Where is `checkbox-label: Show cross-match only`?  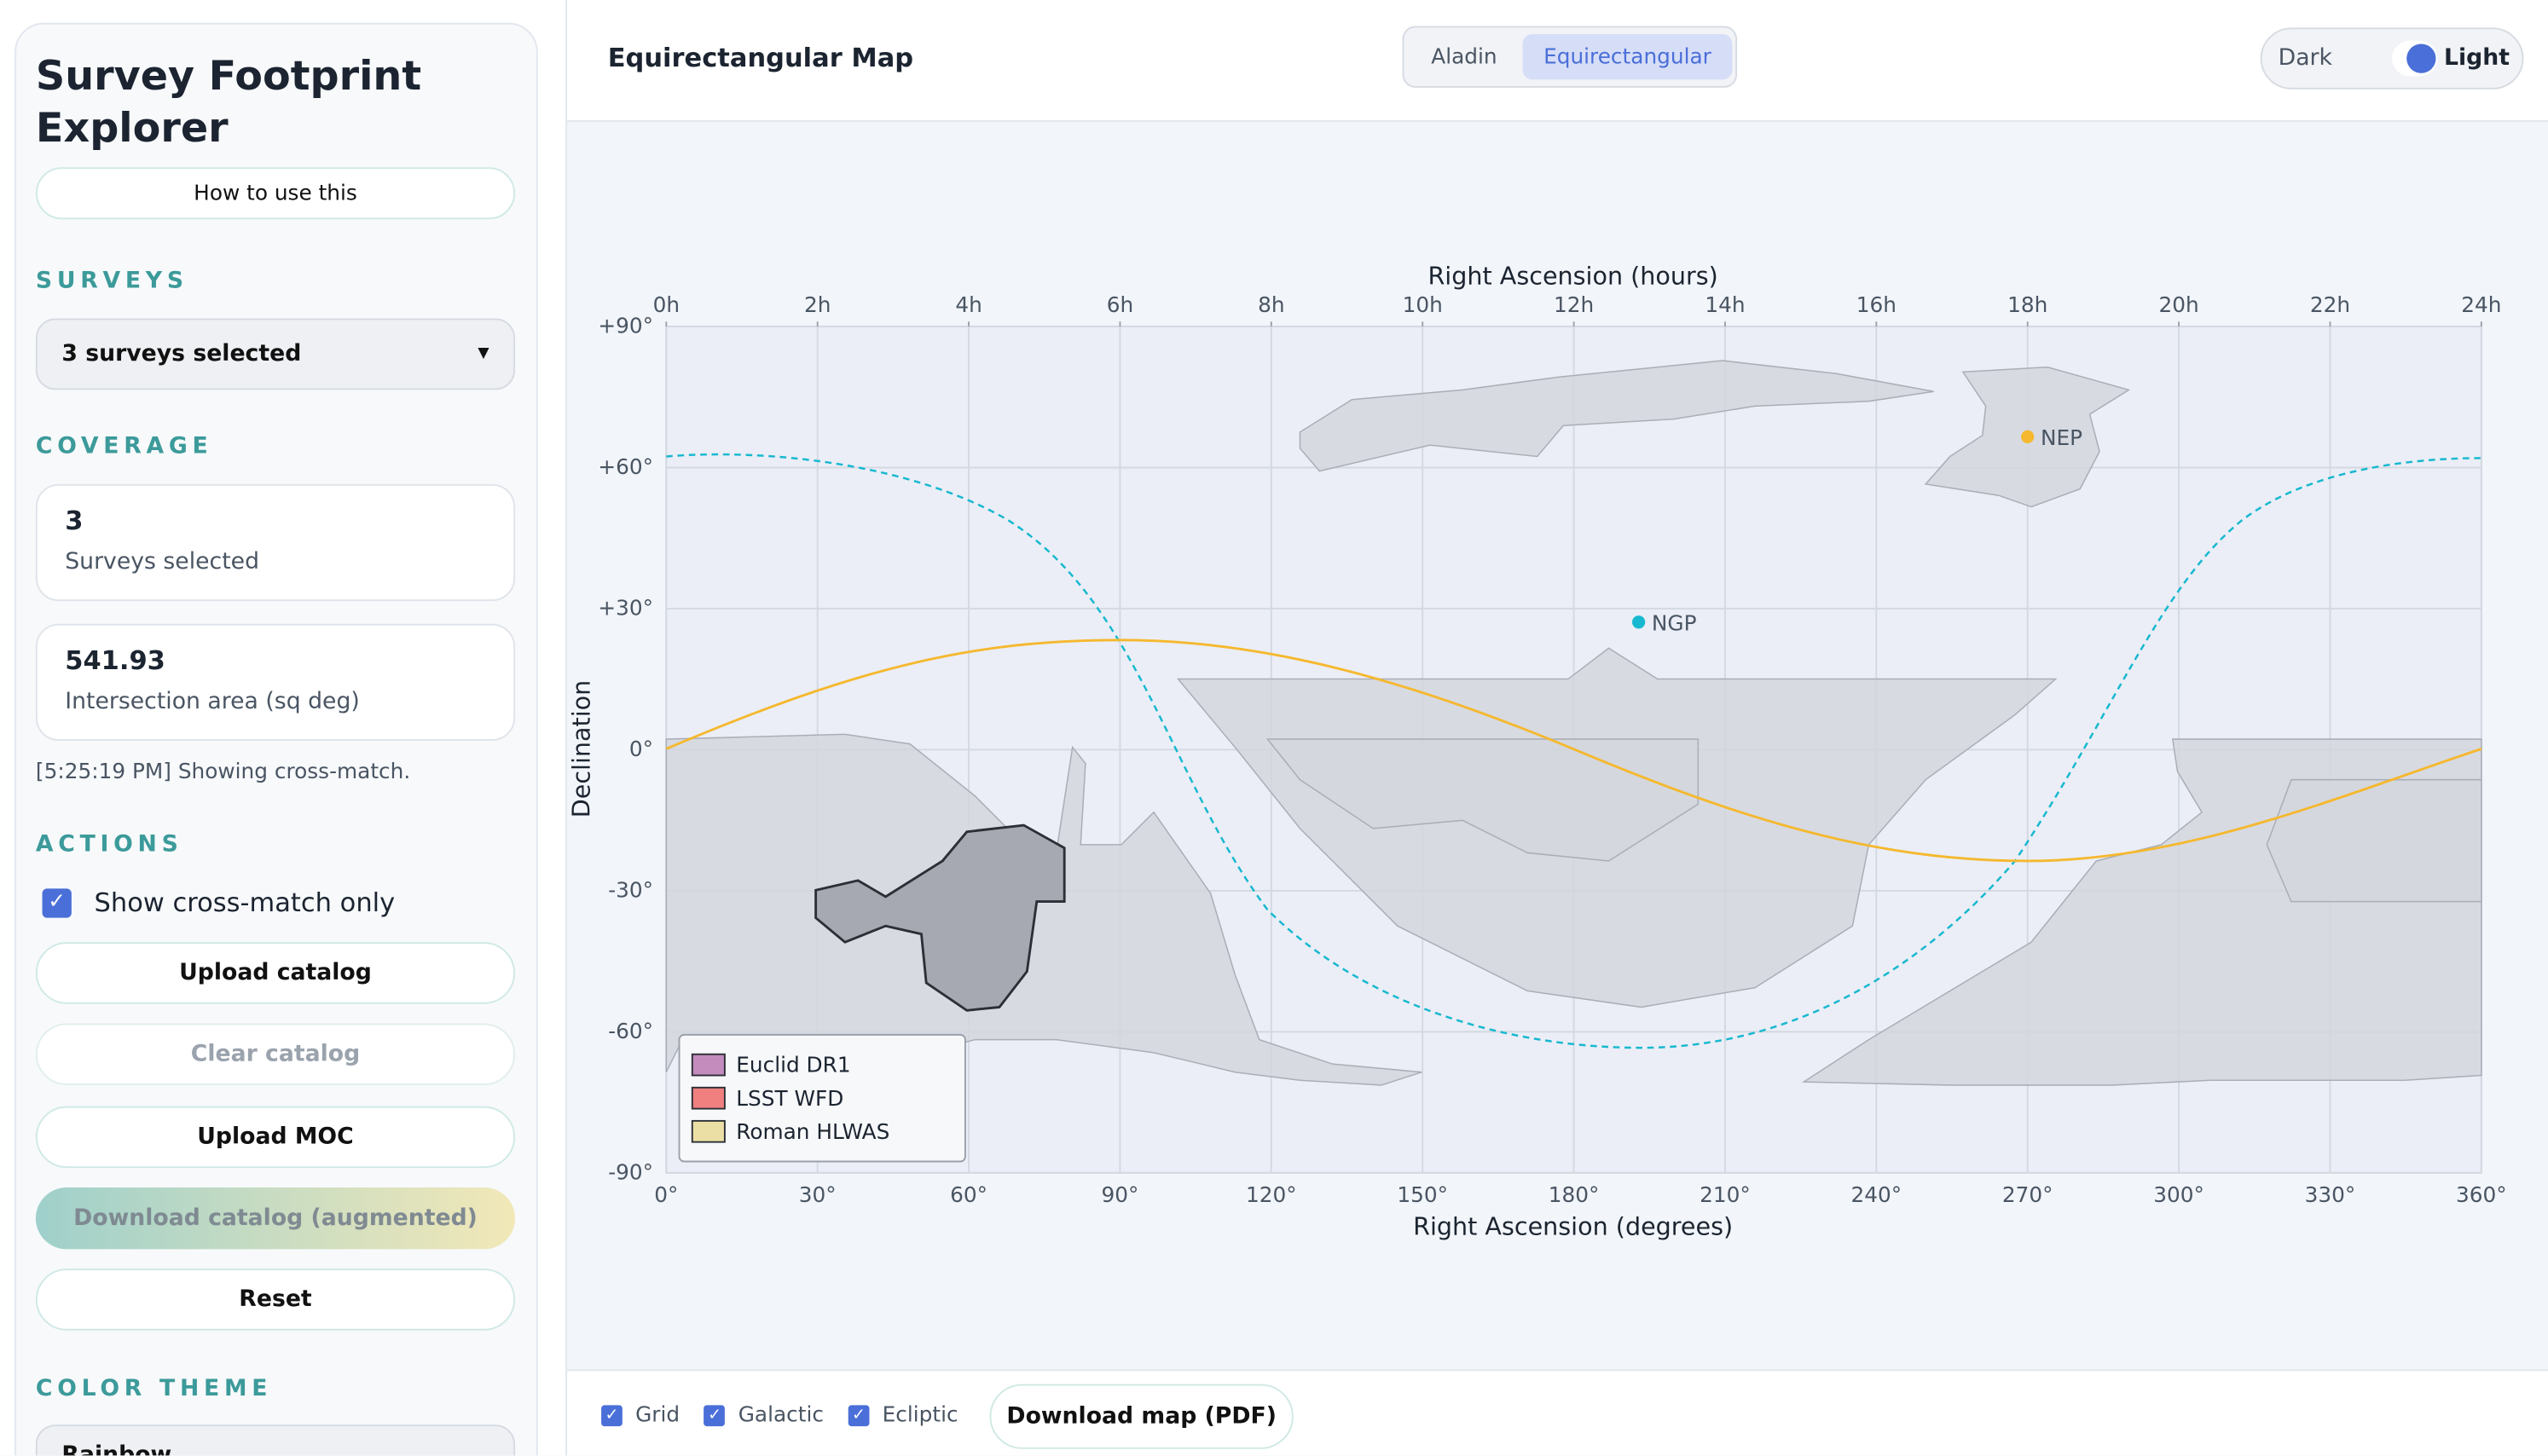
checkbox-label: Show cross-match only is located at coordinates (245, 902).